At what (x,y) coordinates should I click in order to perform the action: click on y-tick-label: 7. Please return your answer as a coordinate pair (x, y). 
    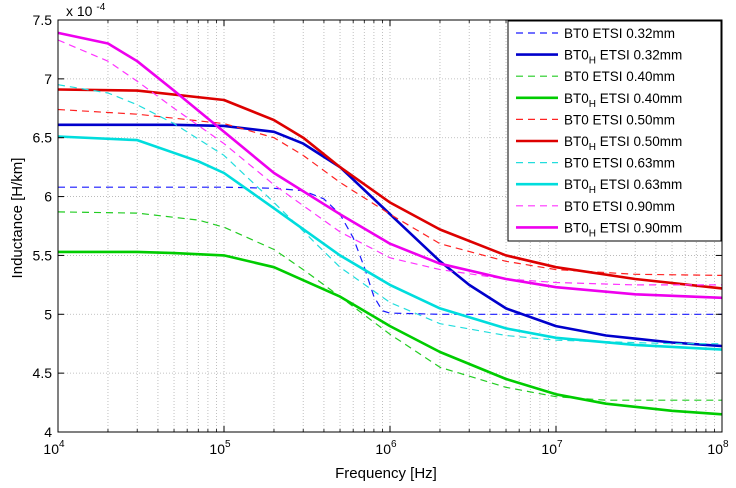
    Looking at the image, I should click on (48, 79).